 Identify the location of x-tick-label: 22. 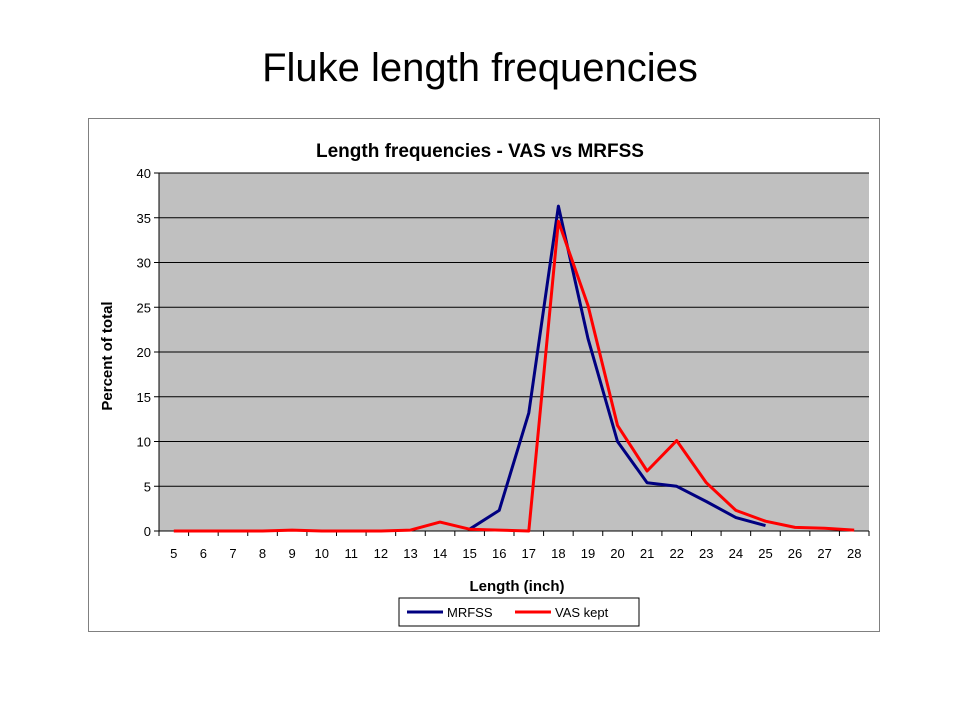
(676, 553).